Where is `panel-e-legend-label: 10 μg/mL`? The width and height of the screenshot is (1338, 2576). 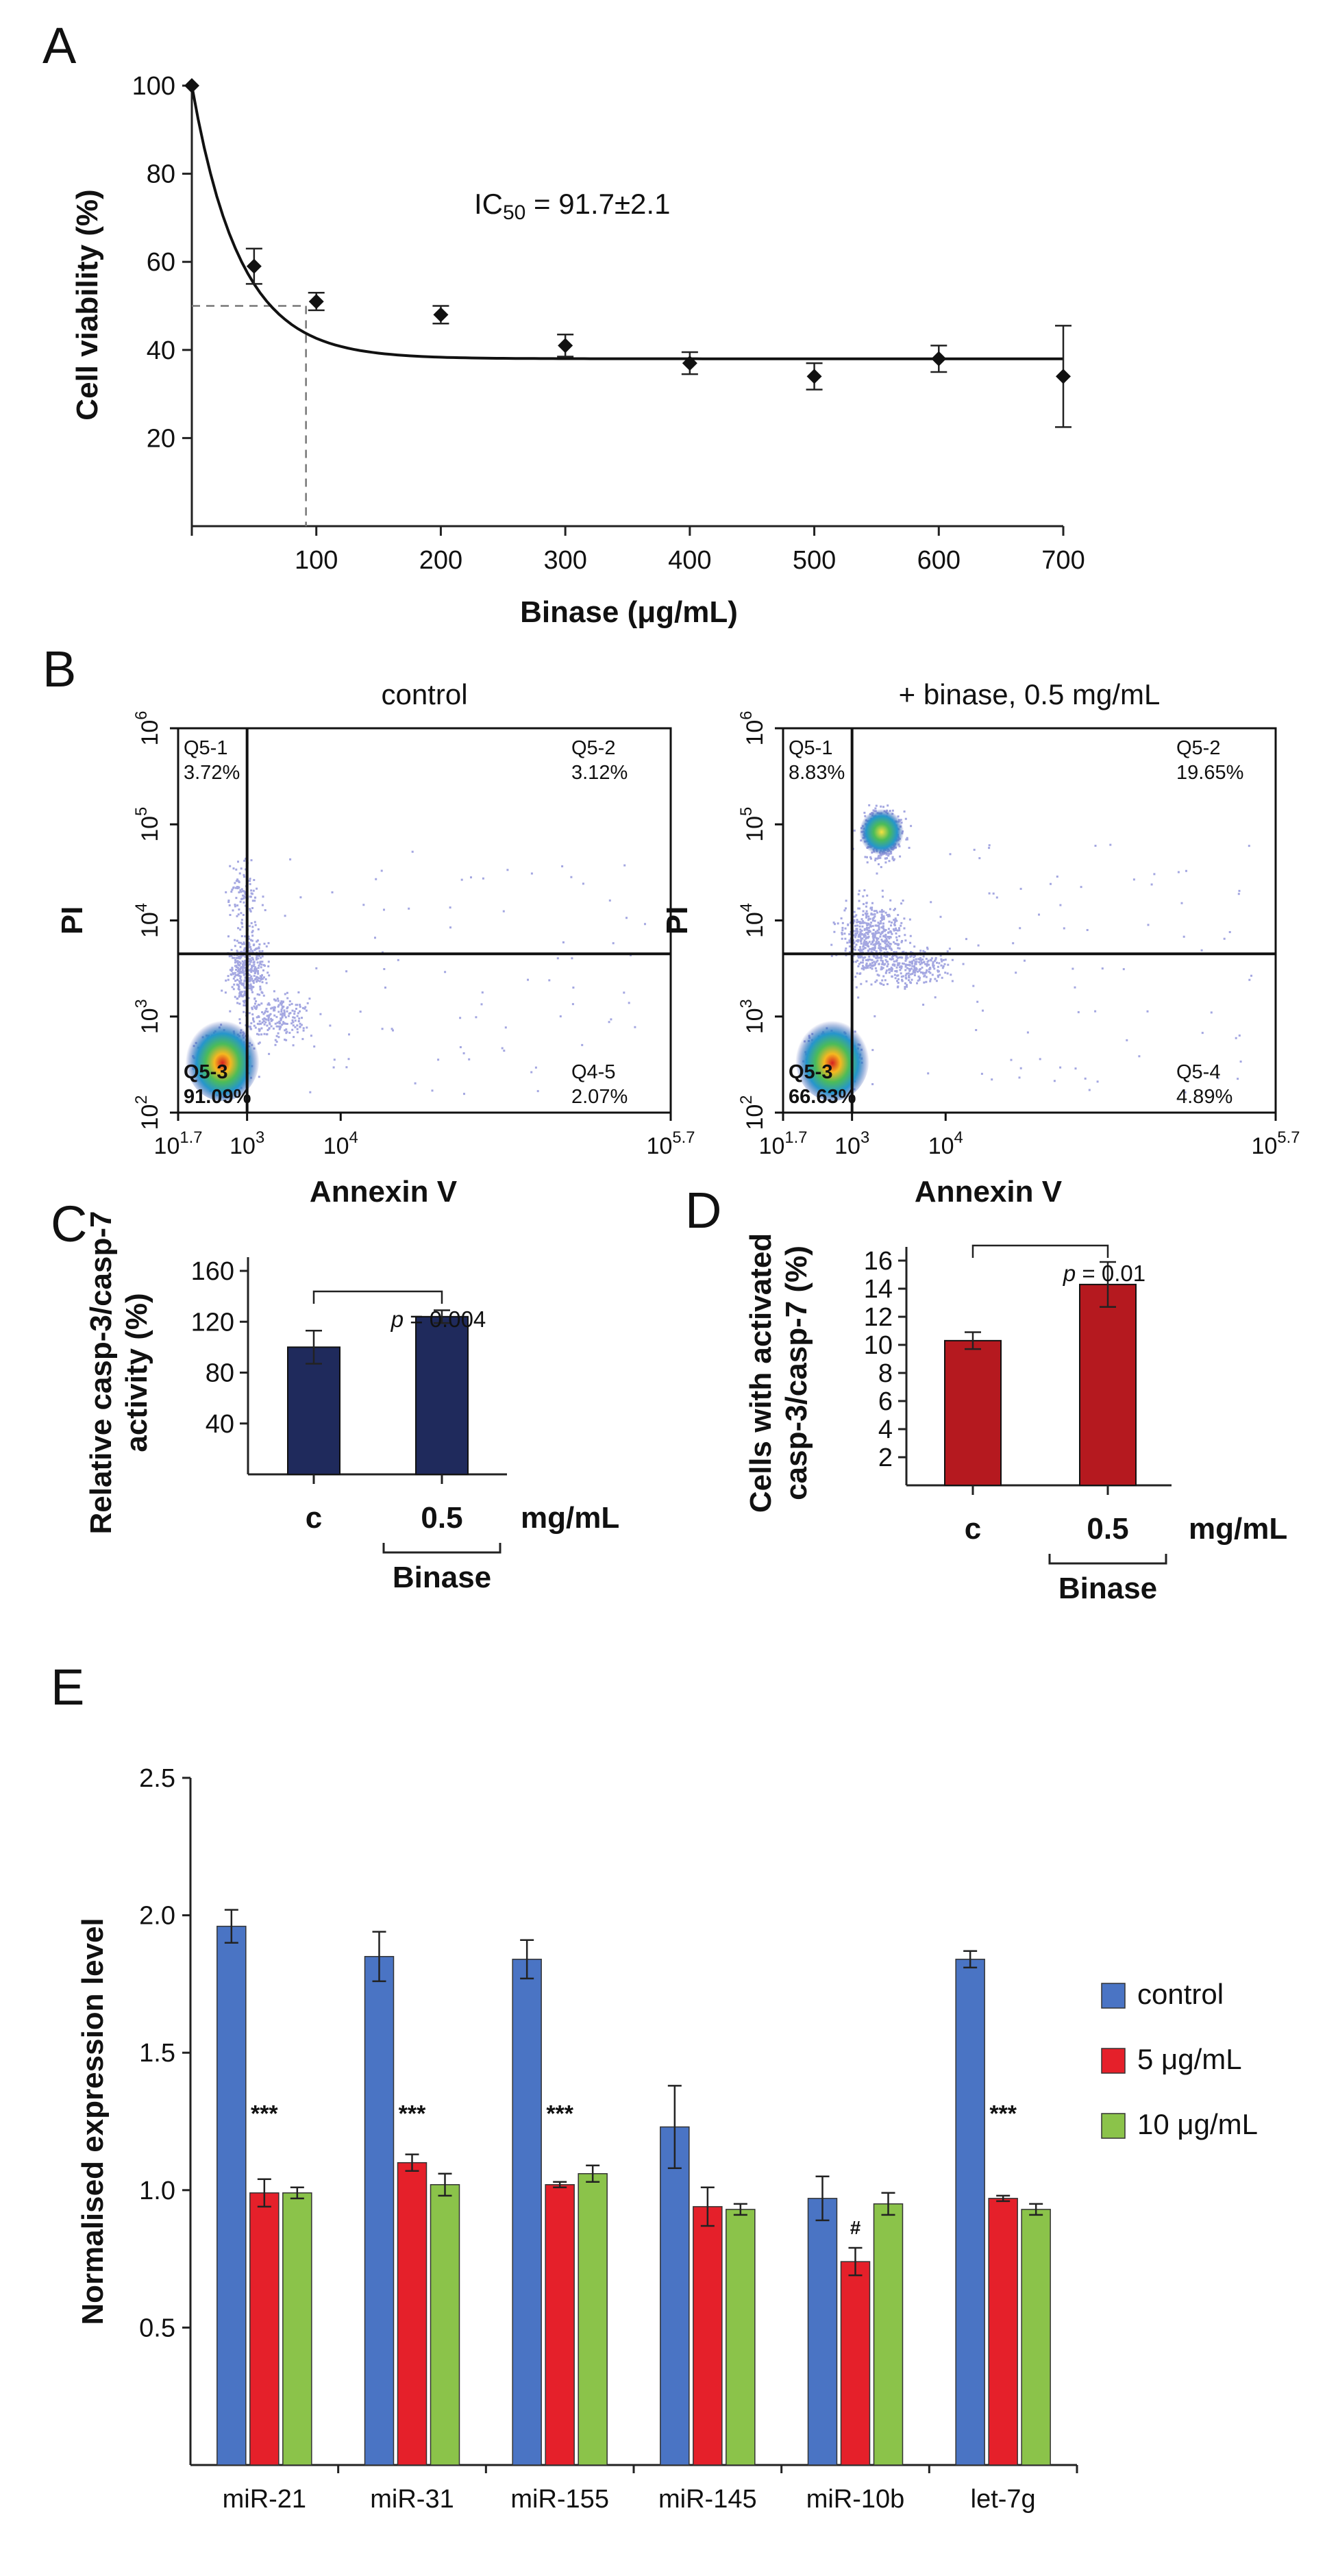 panel-e-legend-label: 10 μg/mL is located at coordinates (1197, 2124).